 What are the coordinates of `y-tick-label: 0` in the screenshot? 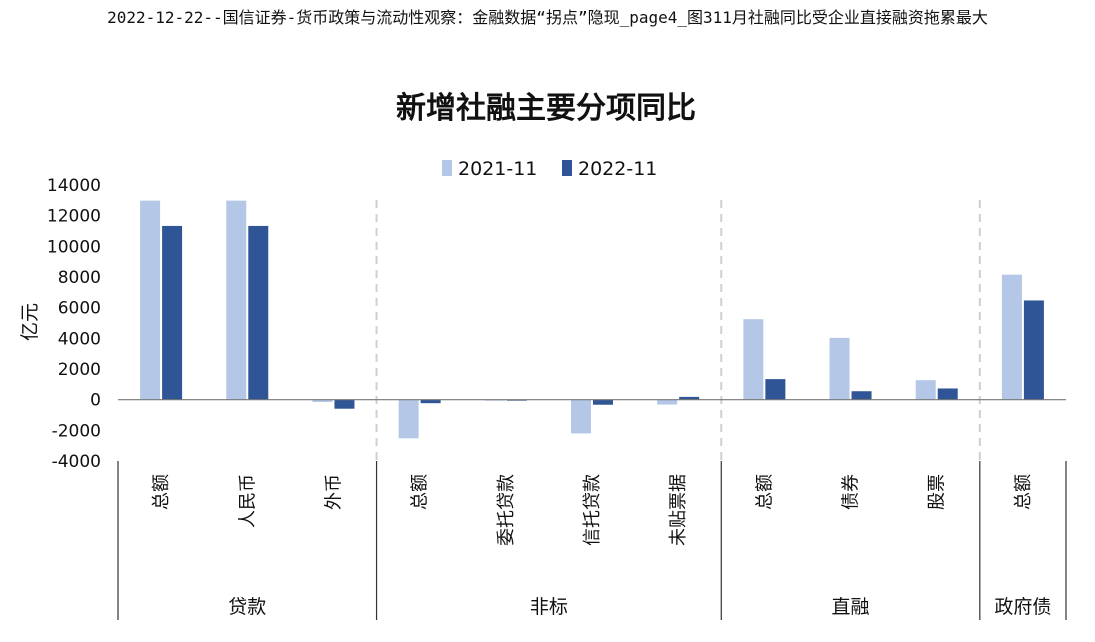 It's located at (95, 401).